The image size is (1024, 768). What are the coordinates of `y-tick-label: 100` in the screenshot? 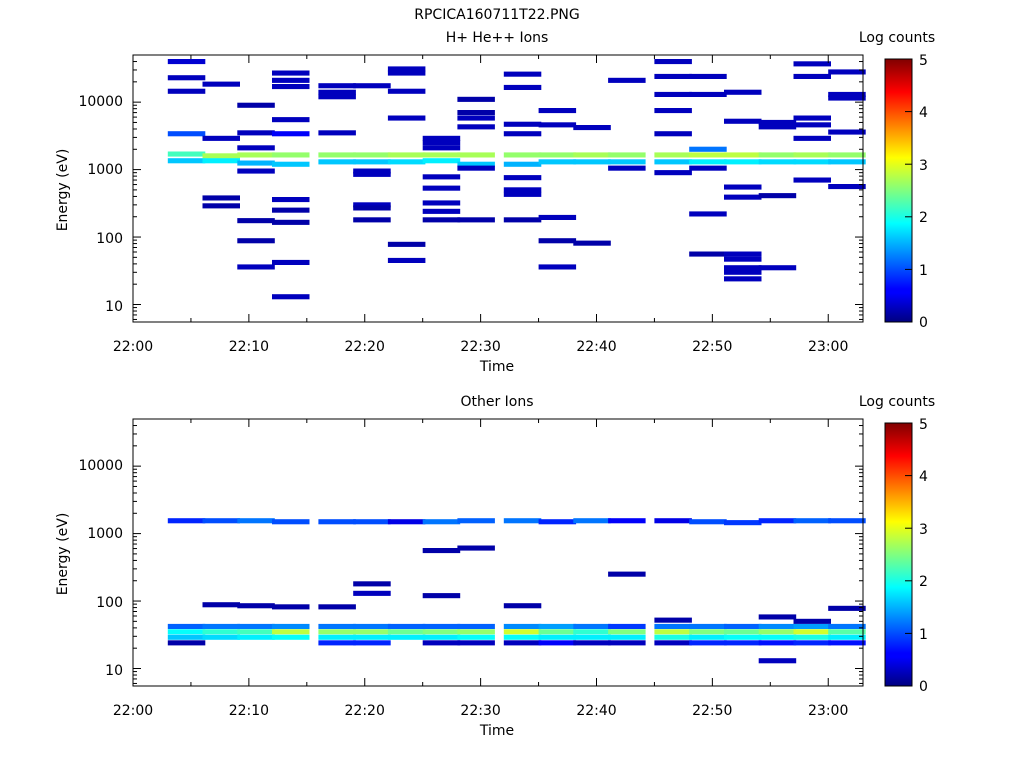 It's located at (109, 239).